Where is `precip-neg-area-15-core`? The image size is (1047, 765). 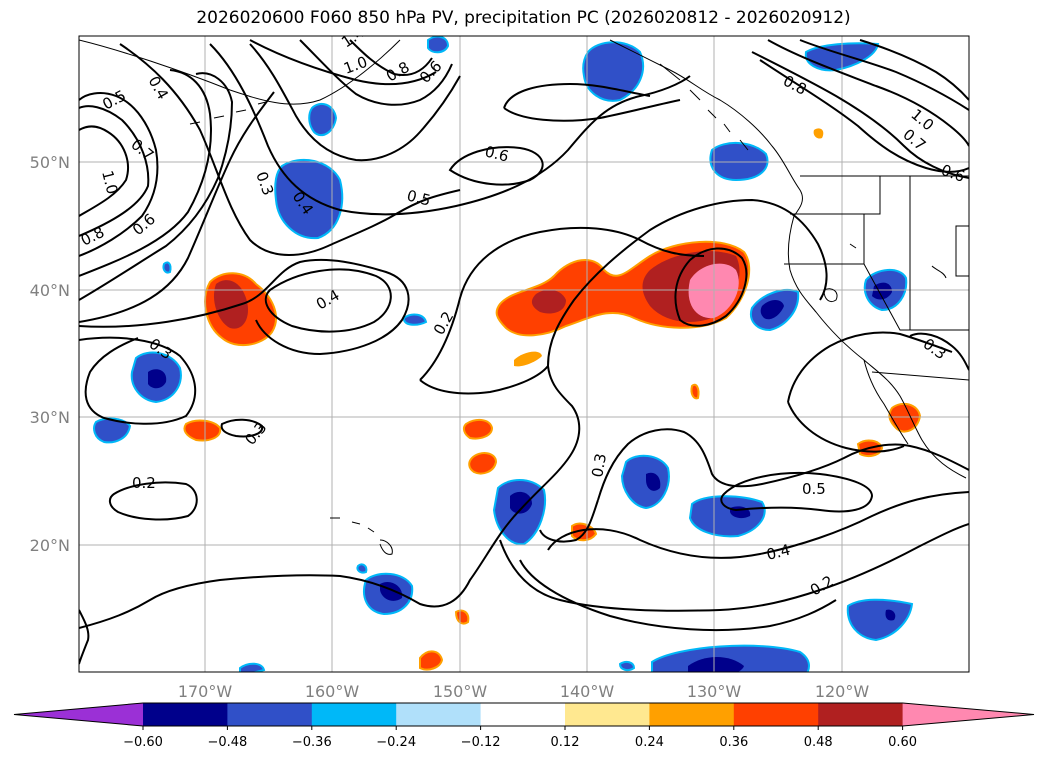 precip-neg-area-15-core is located at coordinates (890, 615).